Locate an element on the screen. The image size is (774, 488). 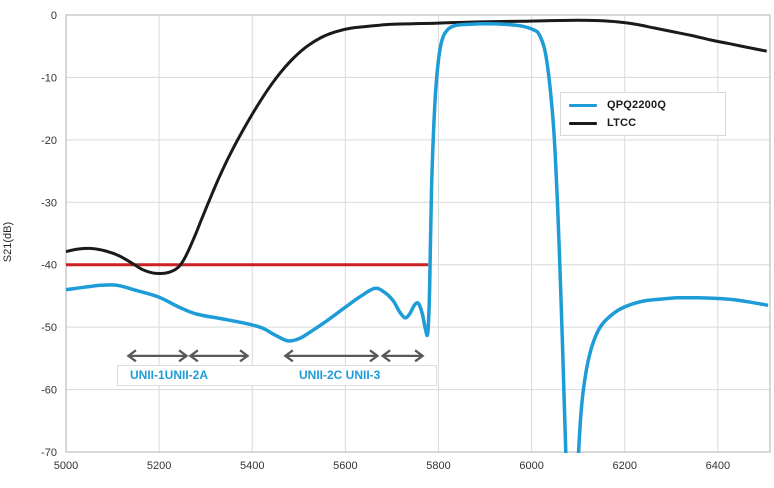
y-tick-label: -40 is located at coordinates (49, 266).